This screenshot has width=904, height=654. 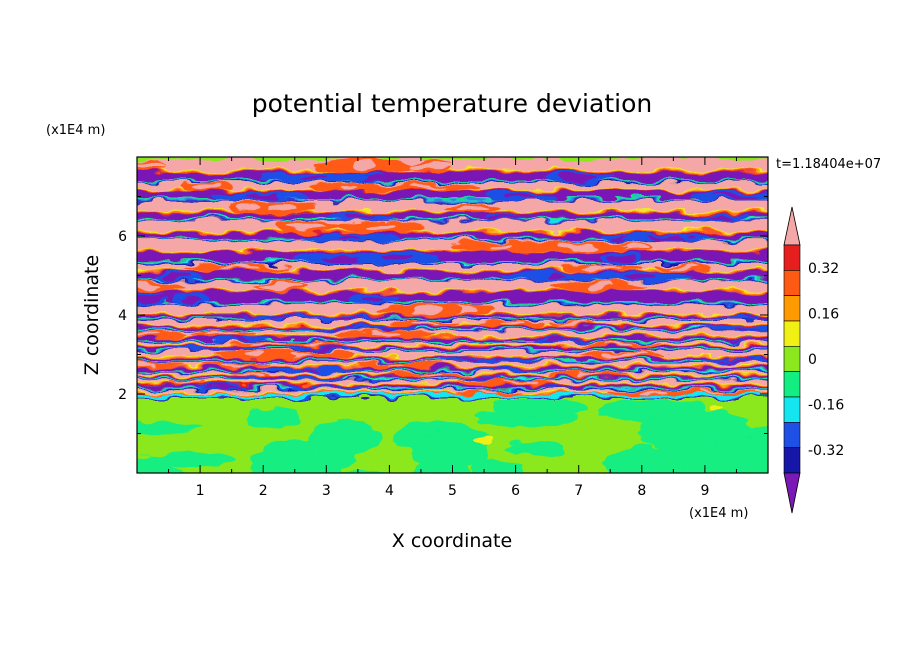 I want to click on x-unit-label: (x1E4 m), so click(x=718, y=513).